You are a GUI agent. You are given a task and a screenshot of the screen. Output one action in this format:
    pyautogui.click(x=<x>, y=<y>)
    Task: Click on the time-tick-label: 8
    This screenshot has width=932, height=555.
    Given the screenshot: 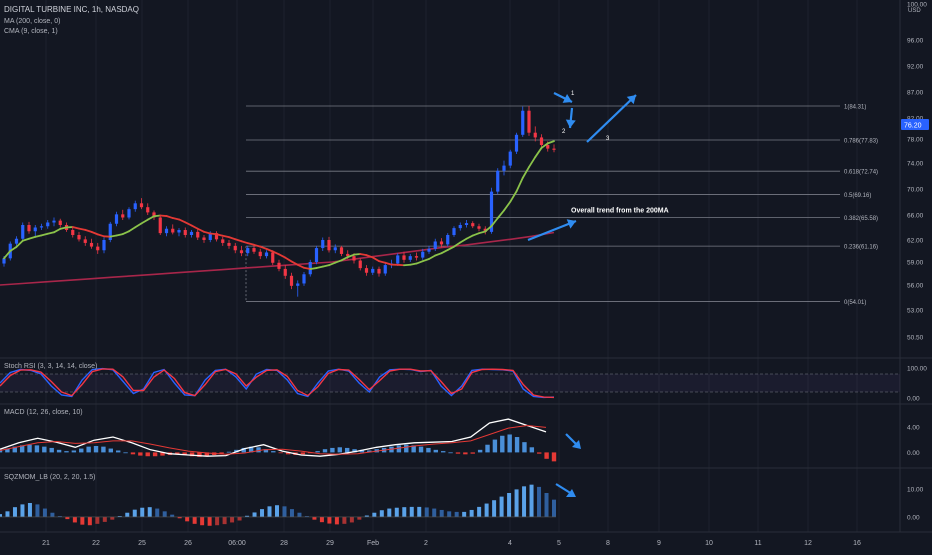 What is the action you would take?
    pyautogui.click(x=608, y=543)
    